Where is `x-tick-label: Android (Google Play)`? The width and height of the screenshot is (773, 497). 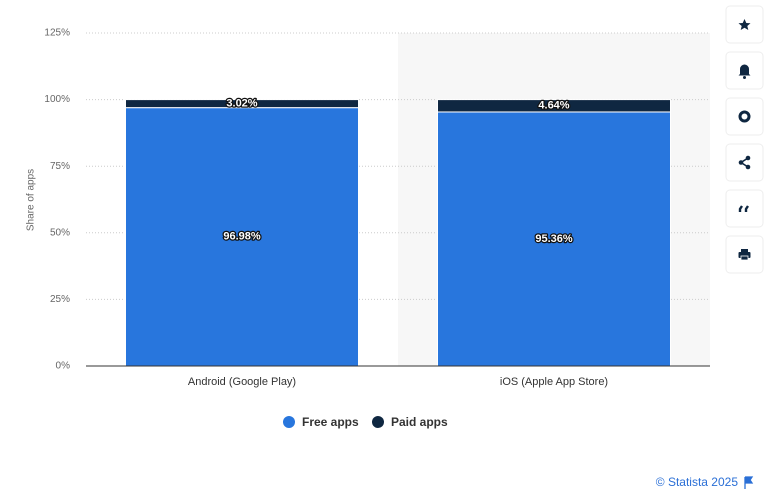 x-tick-label: Android (Google Play) is located at coordinates (242, 382).